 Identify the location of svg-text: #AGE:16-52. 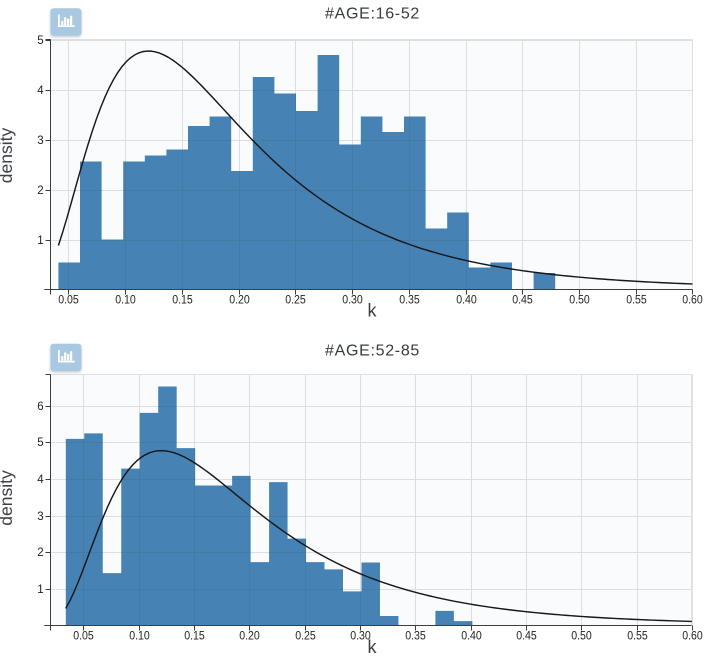
(372, 13).